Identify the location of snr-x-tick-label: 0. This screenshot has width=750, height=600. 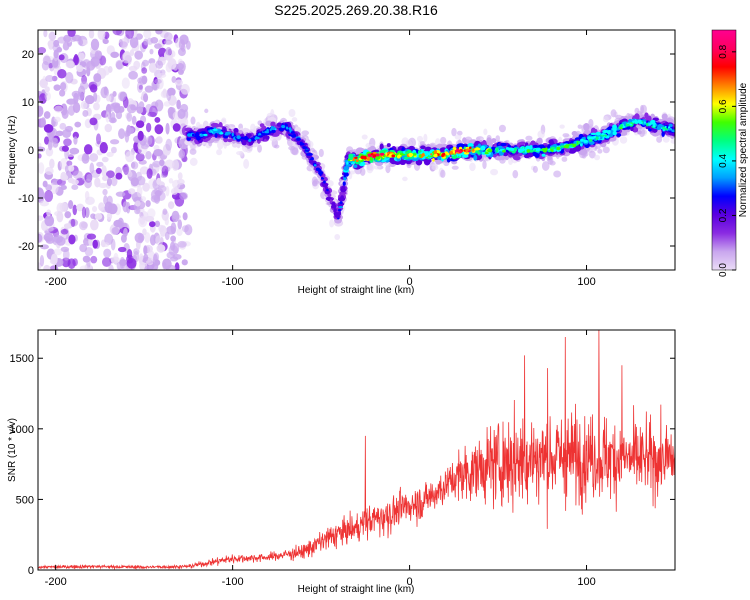
(410, 582).